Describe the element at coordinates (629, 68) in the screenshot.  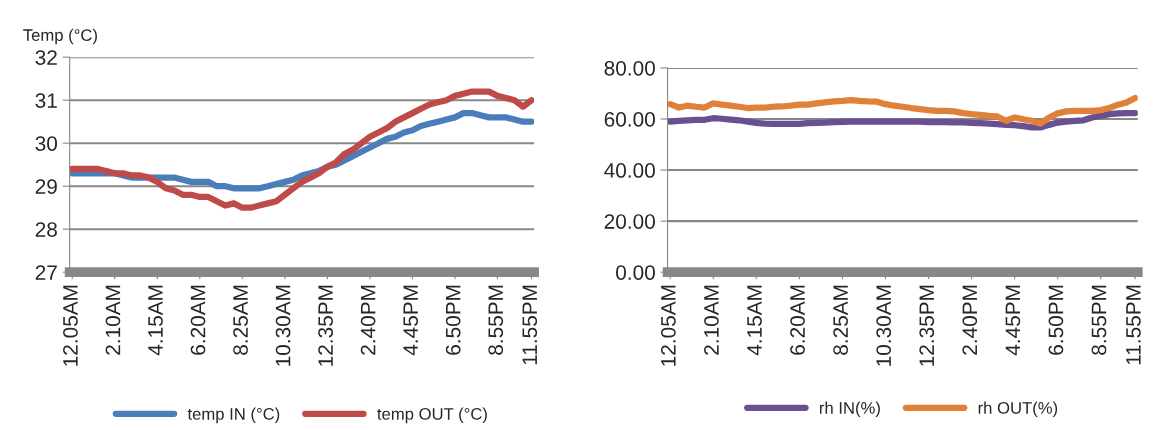
I see `y-tick-label: 80.00` at that location.